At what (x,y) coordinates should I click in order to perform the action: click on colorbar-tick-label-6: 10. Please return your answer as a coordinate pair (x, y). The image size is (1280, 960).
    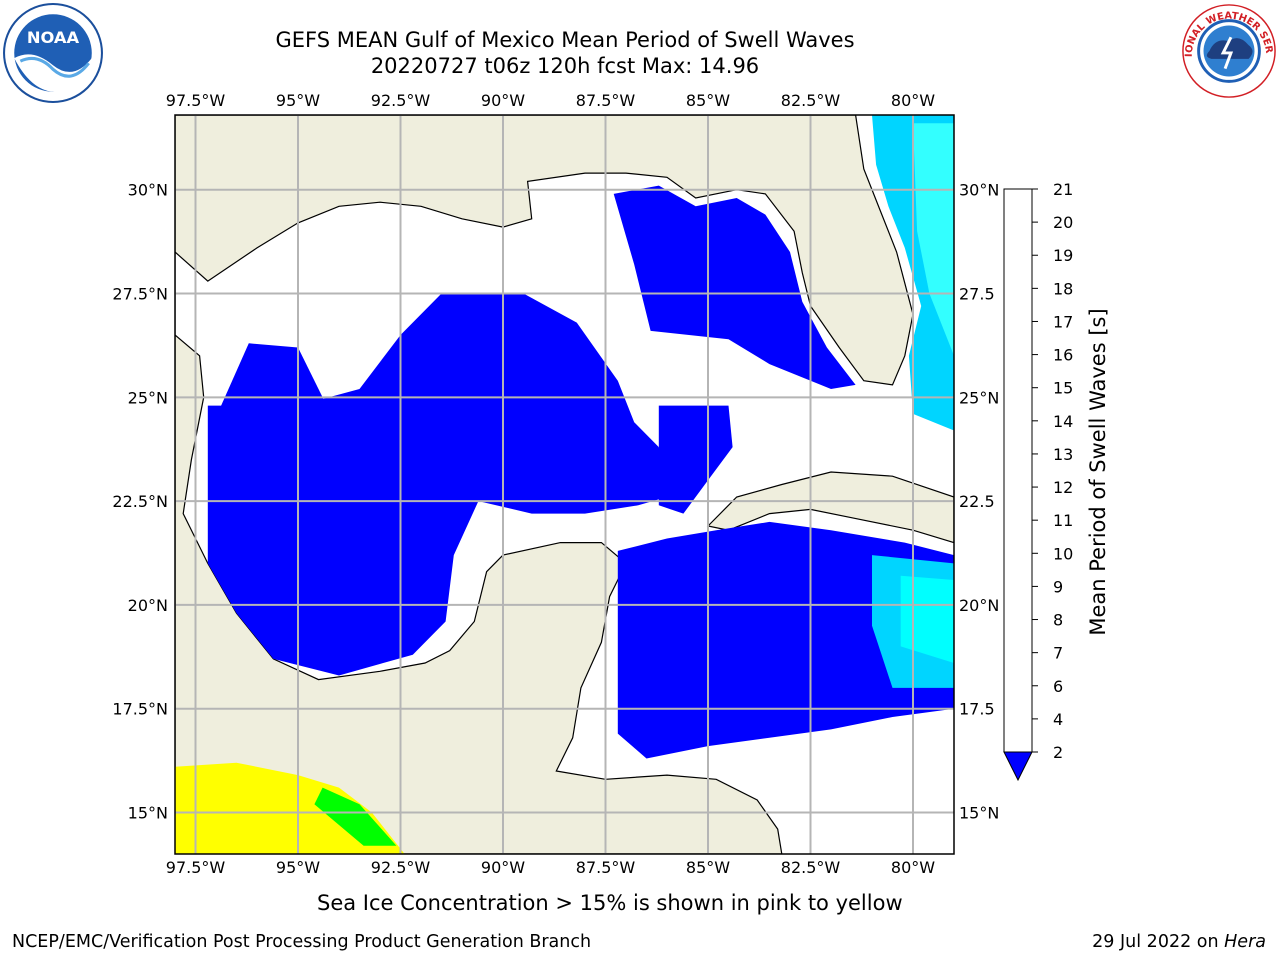
    Looking at the image, I should click on (1063, 553).